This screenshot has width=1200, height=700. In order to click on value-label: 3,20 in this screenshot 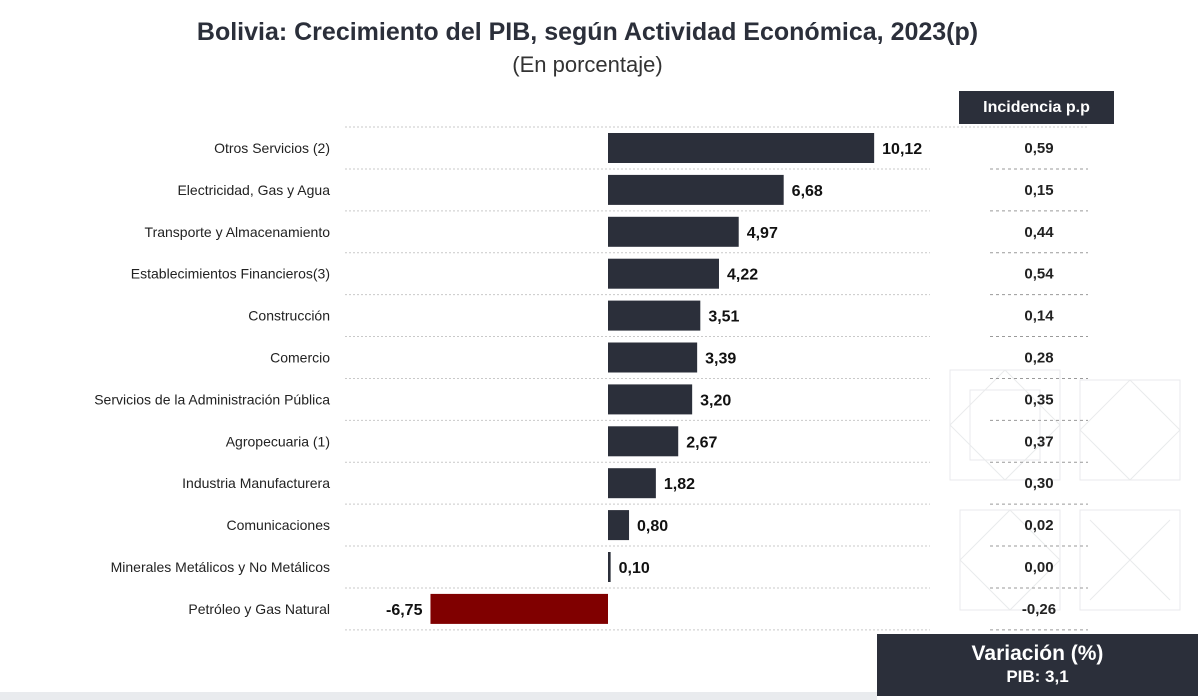, I will do `click(715, 400)`.